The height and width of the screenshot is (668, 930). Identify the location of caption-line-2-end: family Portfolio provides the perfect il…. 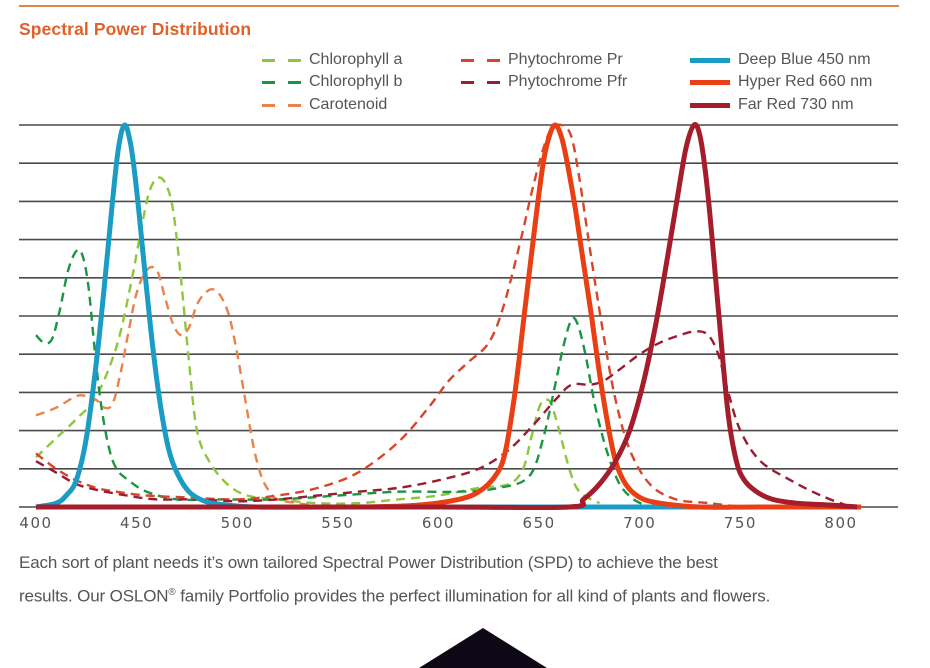
(473, 596).